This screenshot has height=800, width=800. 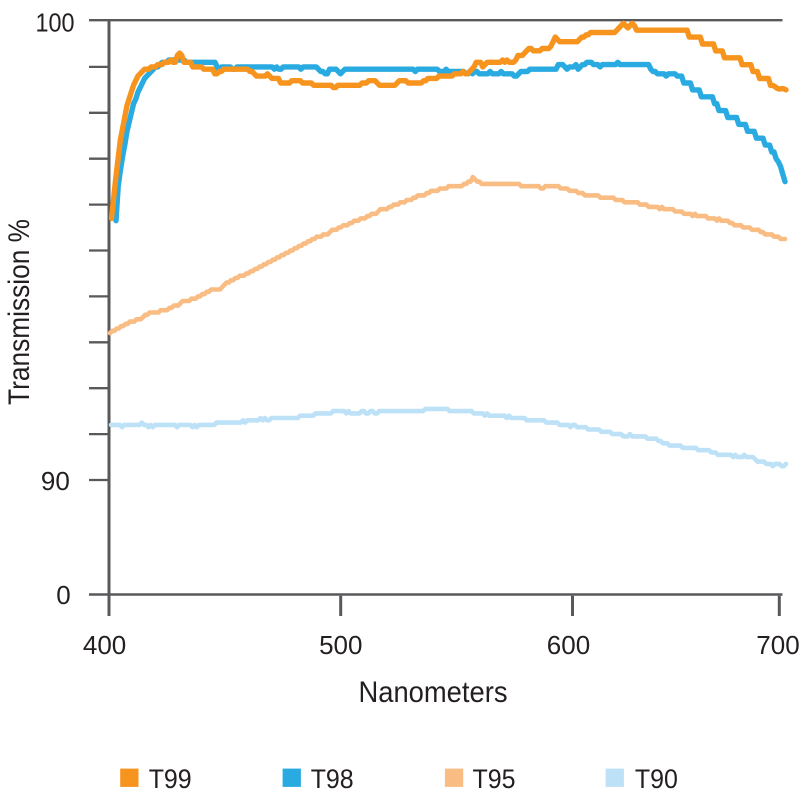 I want to click on svg-text: T95, so click(x=494, y=779).